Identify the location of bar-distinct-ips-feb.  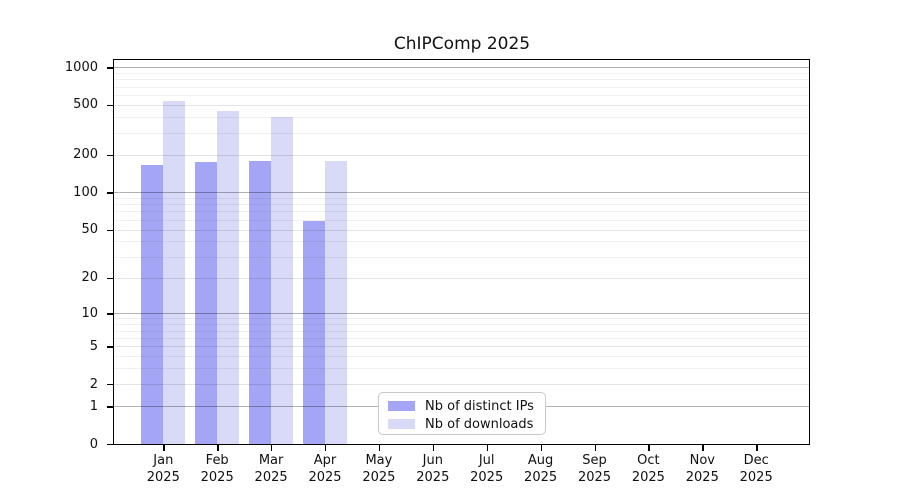
(206, 302).